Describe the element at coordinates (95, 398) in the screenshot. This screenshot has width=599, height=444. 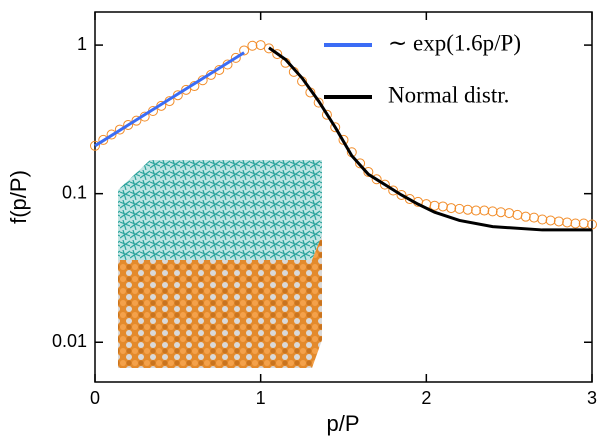
I see `x-tick-label: 0` at that location.